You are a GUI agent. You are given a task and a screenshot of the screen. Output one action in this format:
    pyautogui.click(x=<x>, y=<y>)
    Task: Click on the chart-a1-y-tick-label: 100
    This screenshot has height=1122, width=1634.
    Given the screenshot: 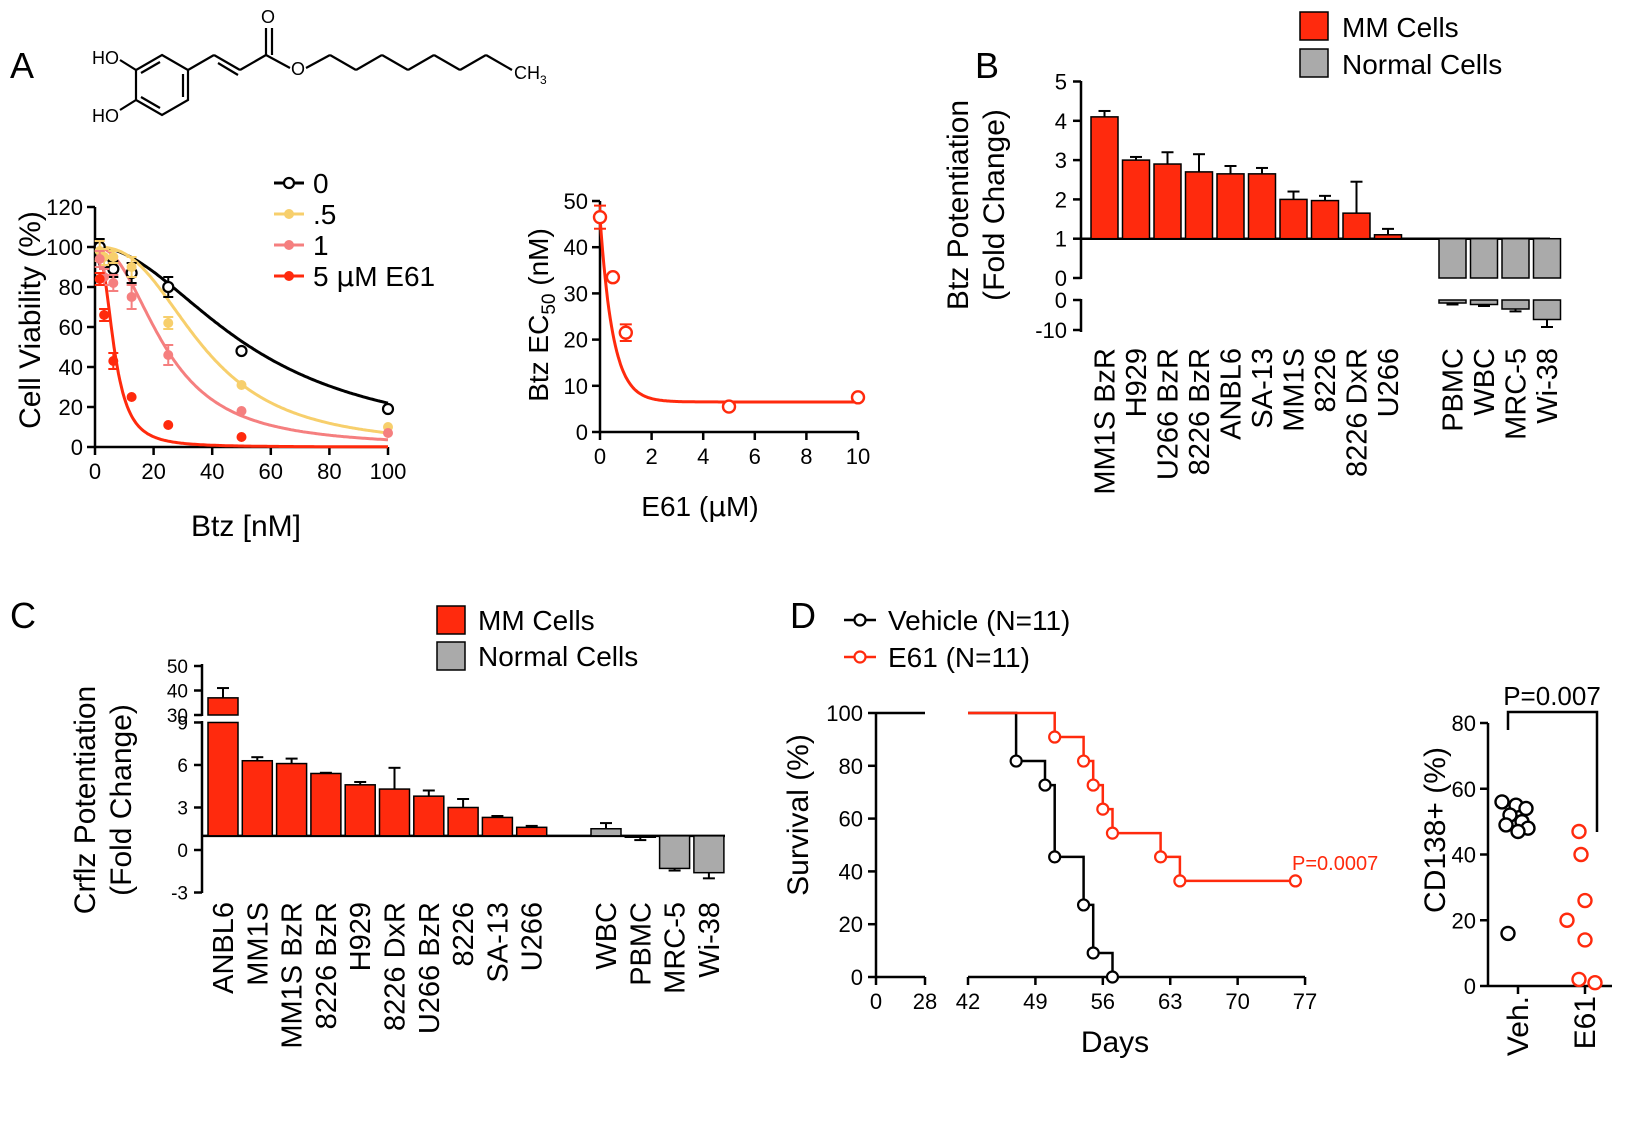 What is the action you would take?
    pyautogui.click(x=64, y=247)
    